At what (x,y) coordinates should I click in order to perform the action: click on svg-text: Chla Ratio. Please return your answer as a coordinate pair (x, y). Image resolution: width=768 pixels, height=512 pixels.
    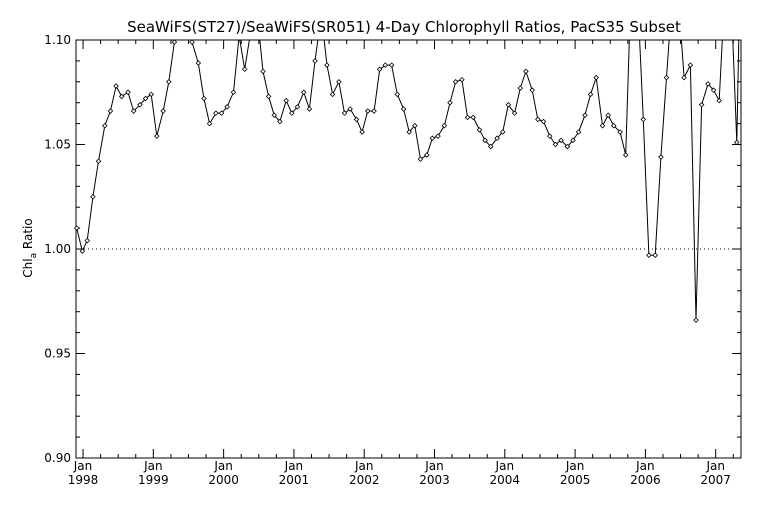
    Looking at the image, I should click on (30, 247).